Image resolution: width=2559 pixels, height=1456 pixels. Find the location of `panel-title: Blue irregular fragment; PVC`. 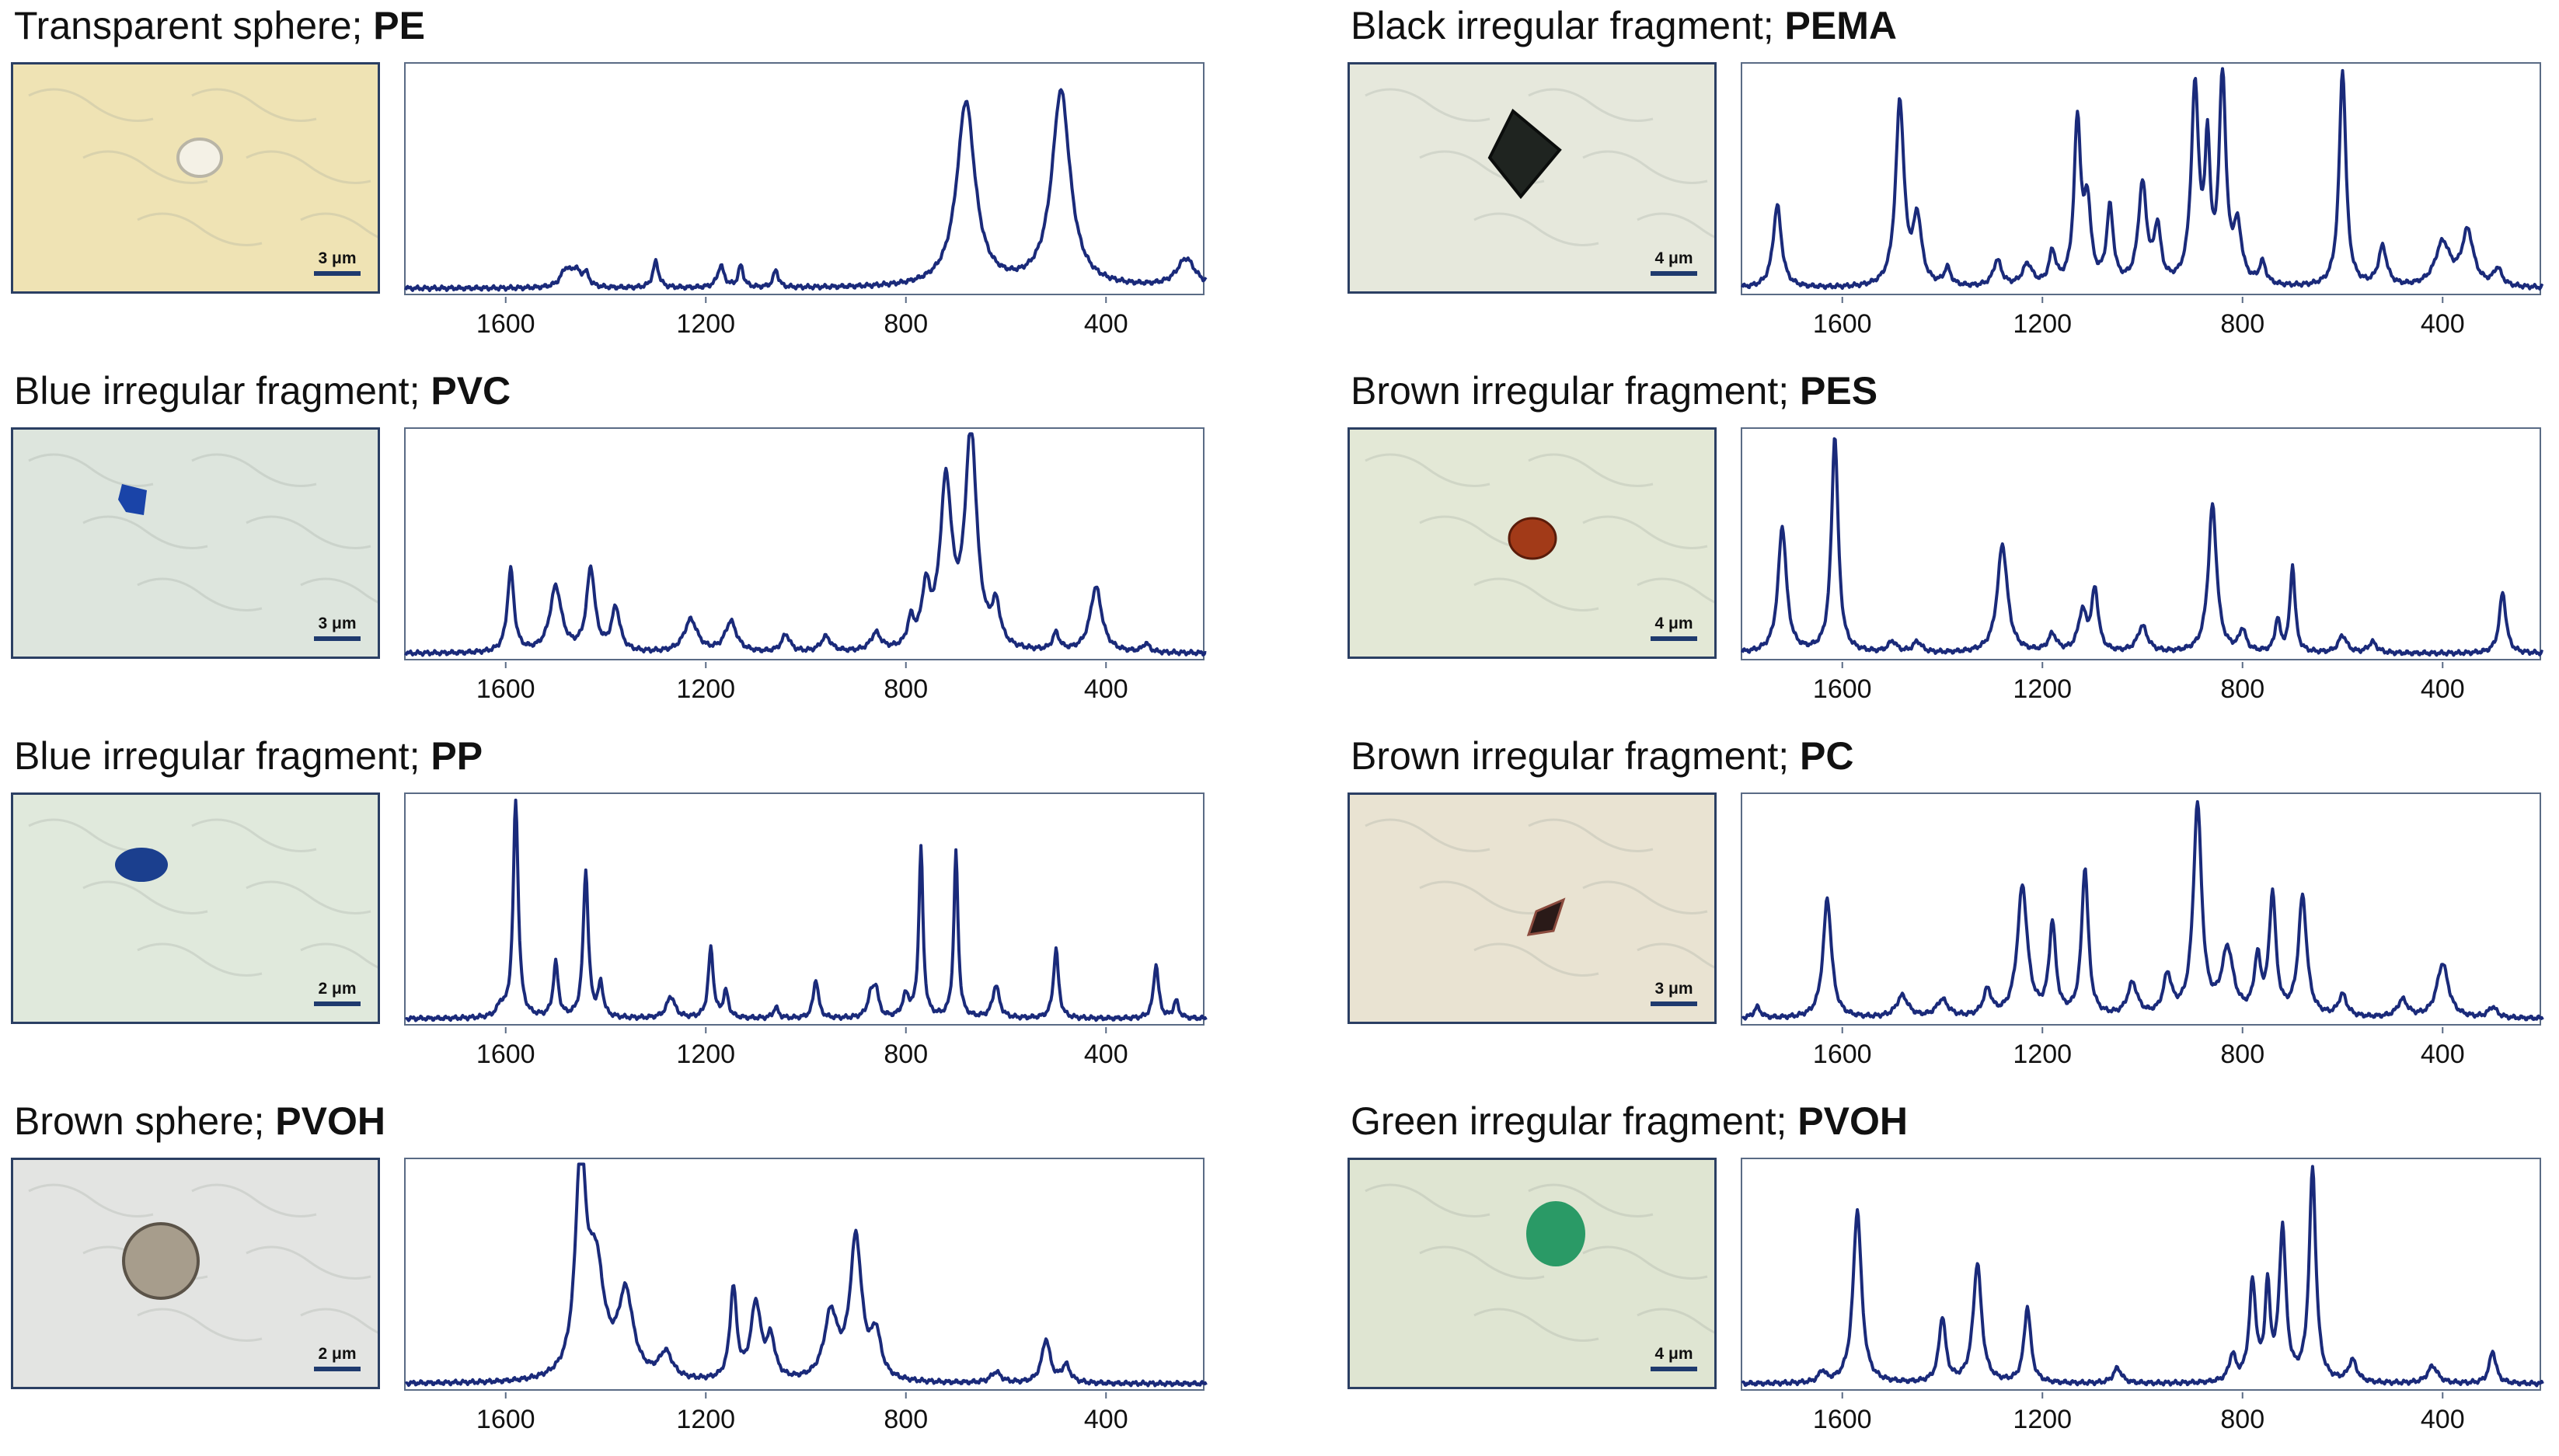

panel-title: Blue irregular fragment; PVC is located at coordinates (262, 391).